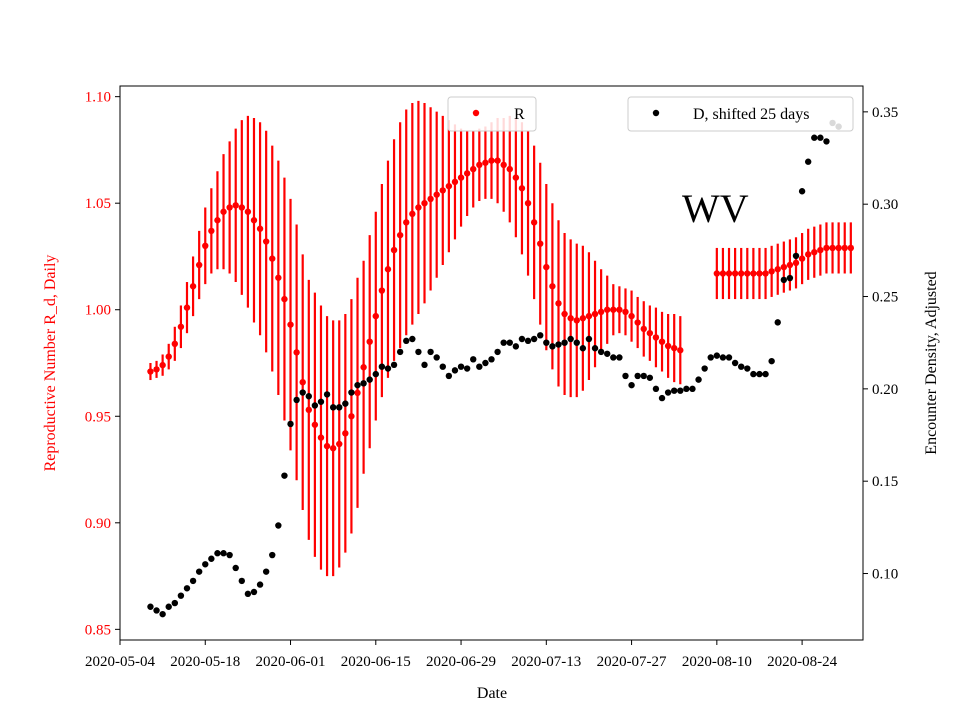 This screenshot has width=960, height=720. I want to click on x-tick-label: 2020-06-29, so click(461, 662).